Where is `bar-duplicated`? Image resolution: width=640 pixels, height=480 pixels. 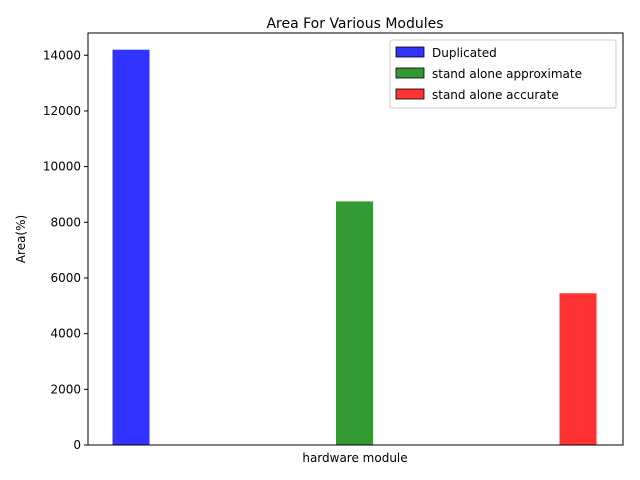
bar-duplicated is located at coordinates (131, 247).